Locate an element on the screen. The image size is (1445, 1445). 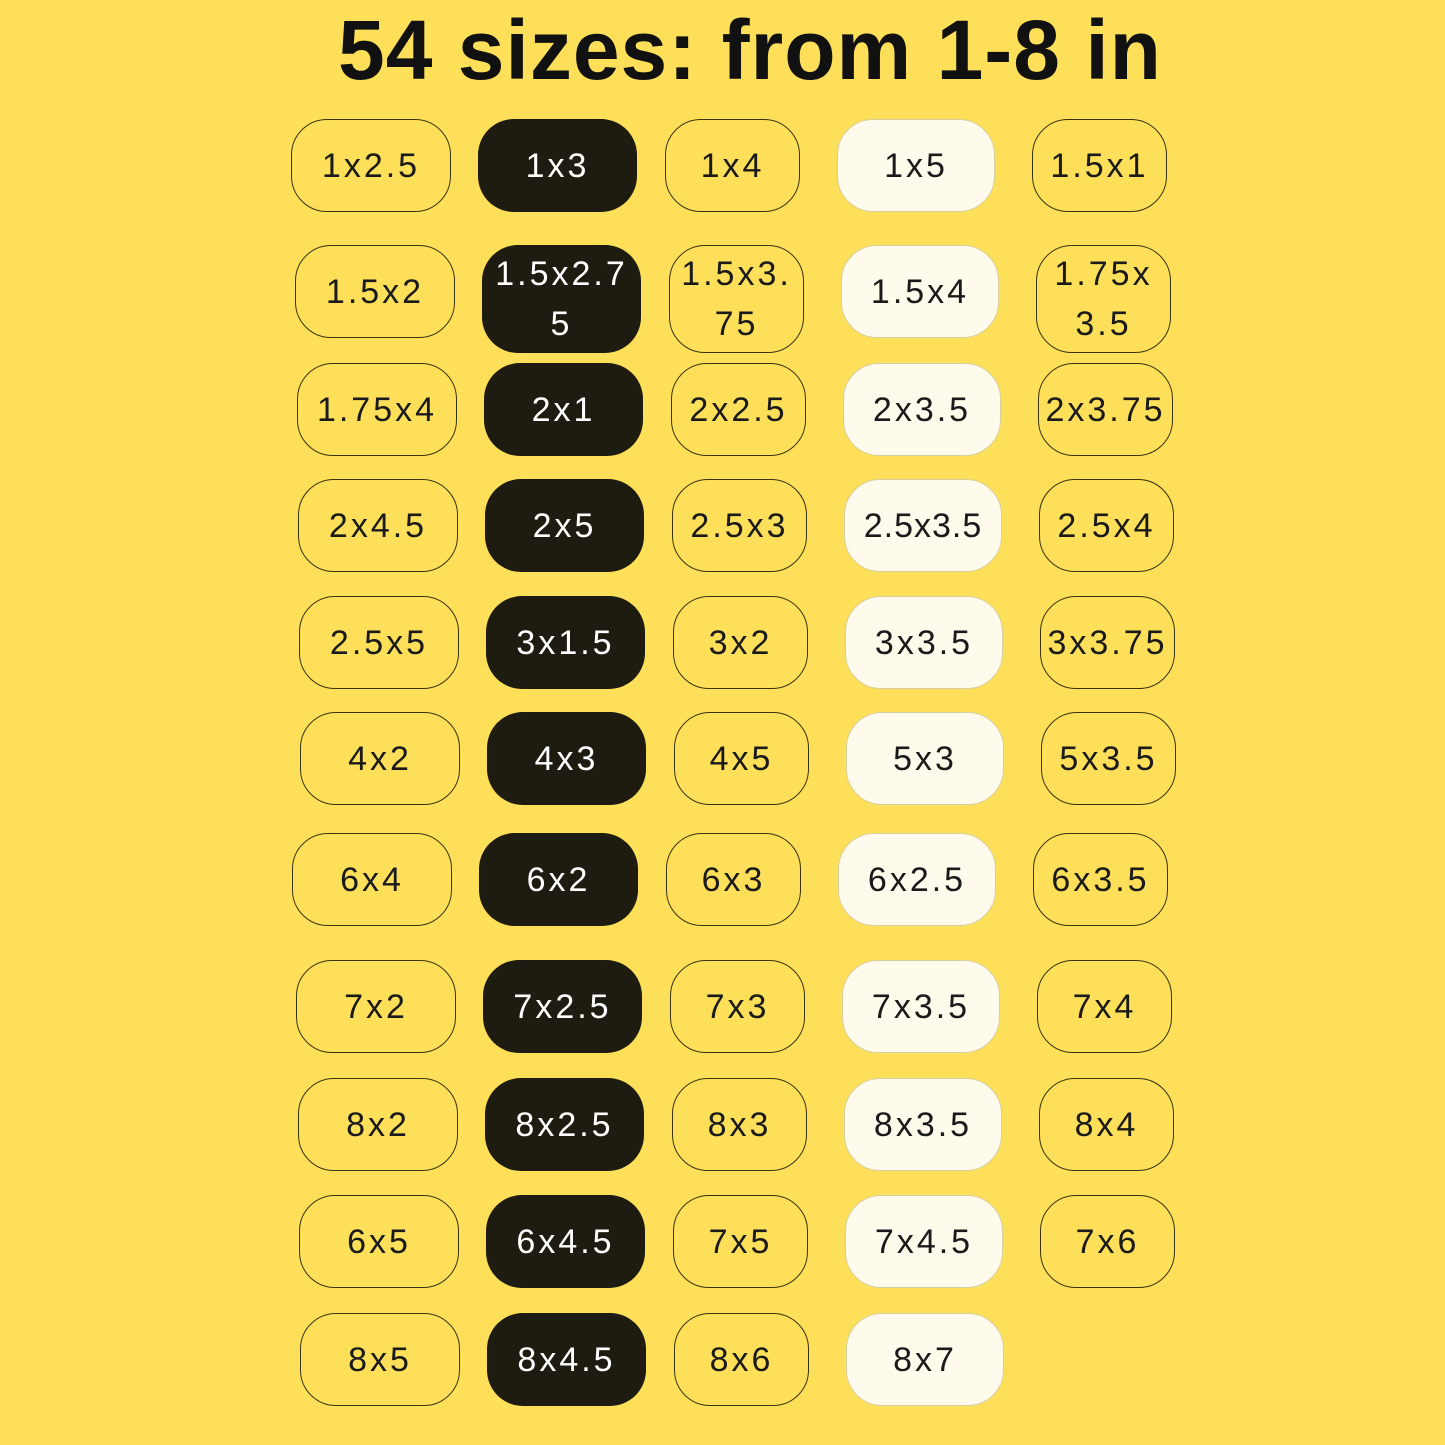
size-option-chip: 6x5 is located at coordinates (379, 1241).